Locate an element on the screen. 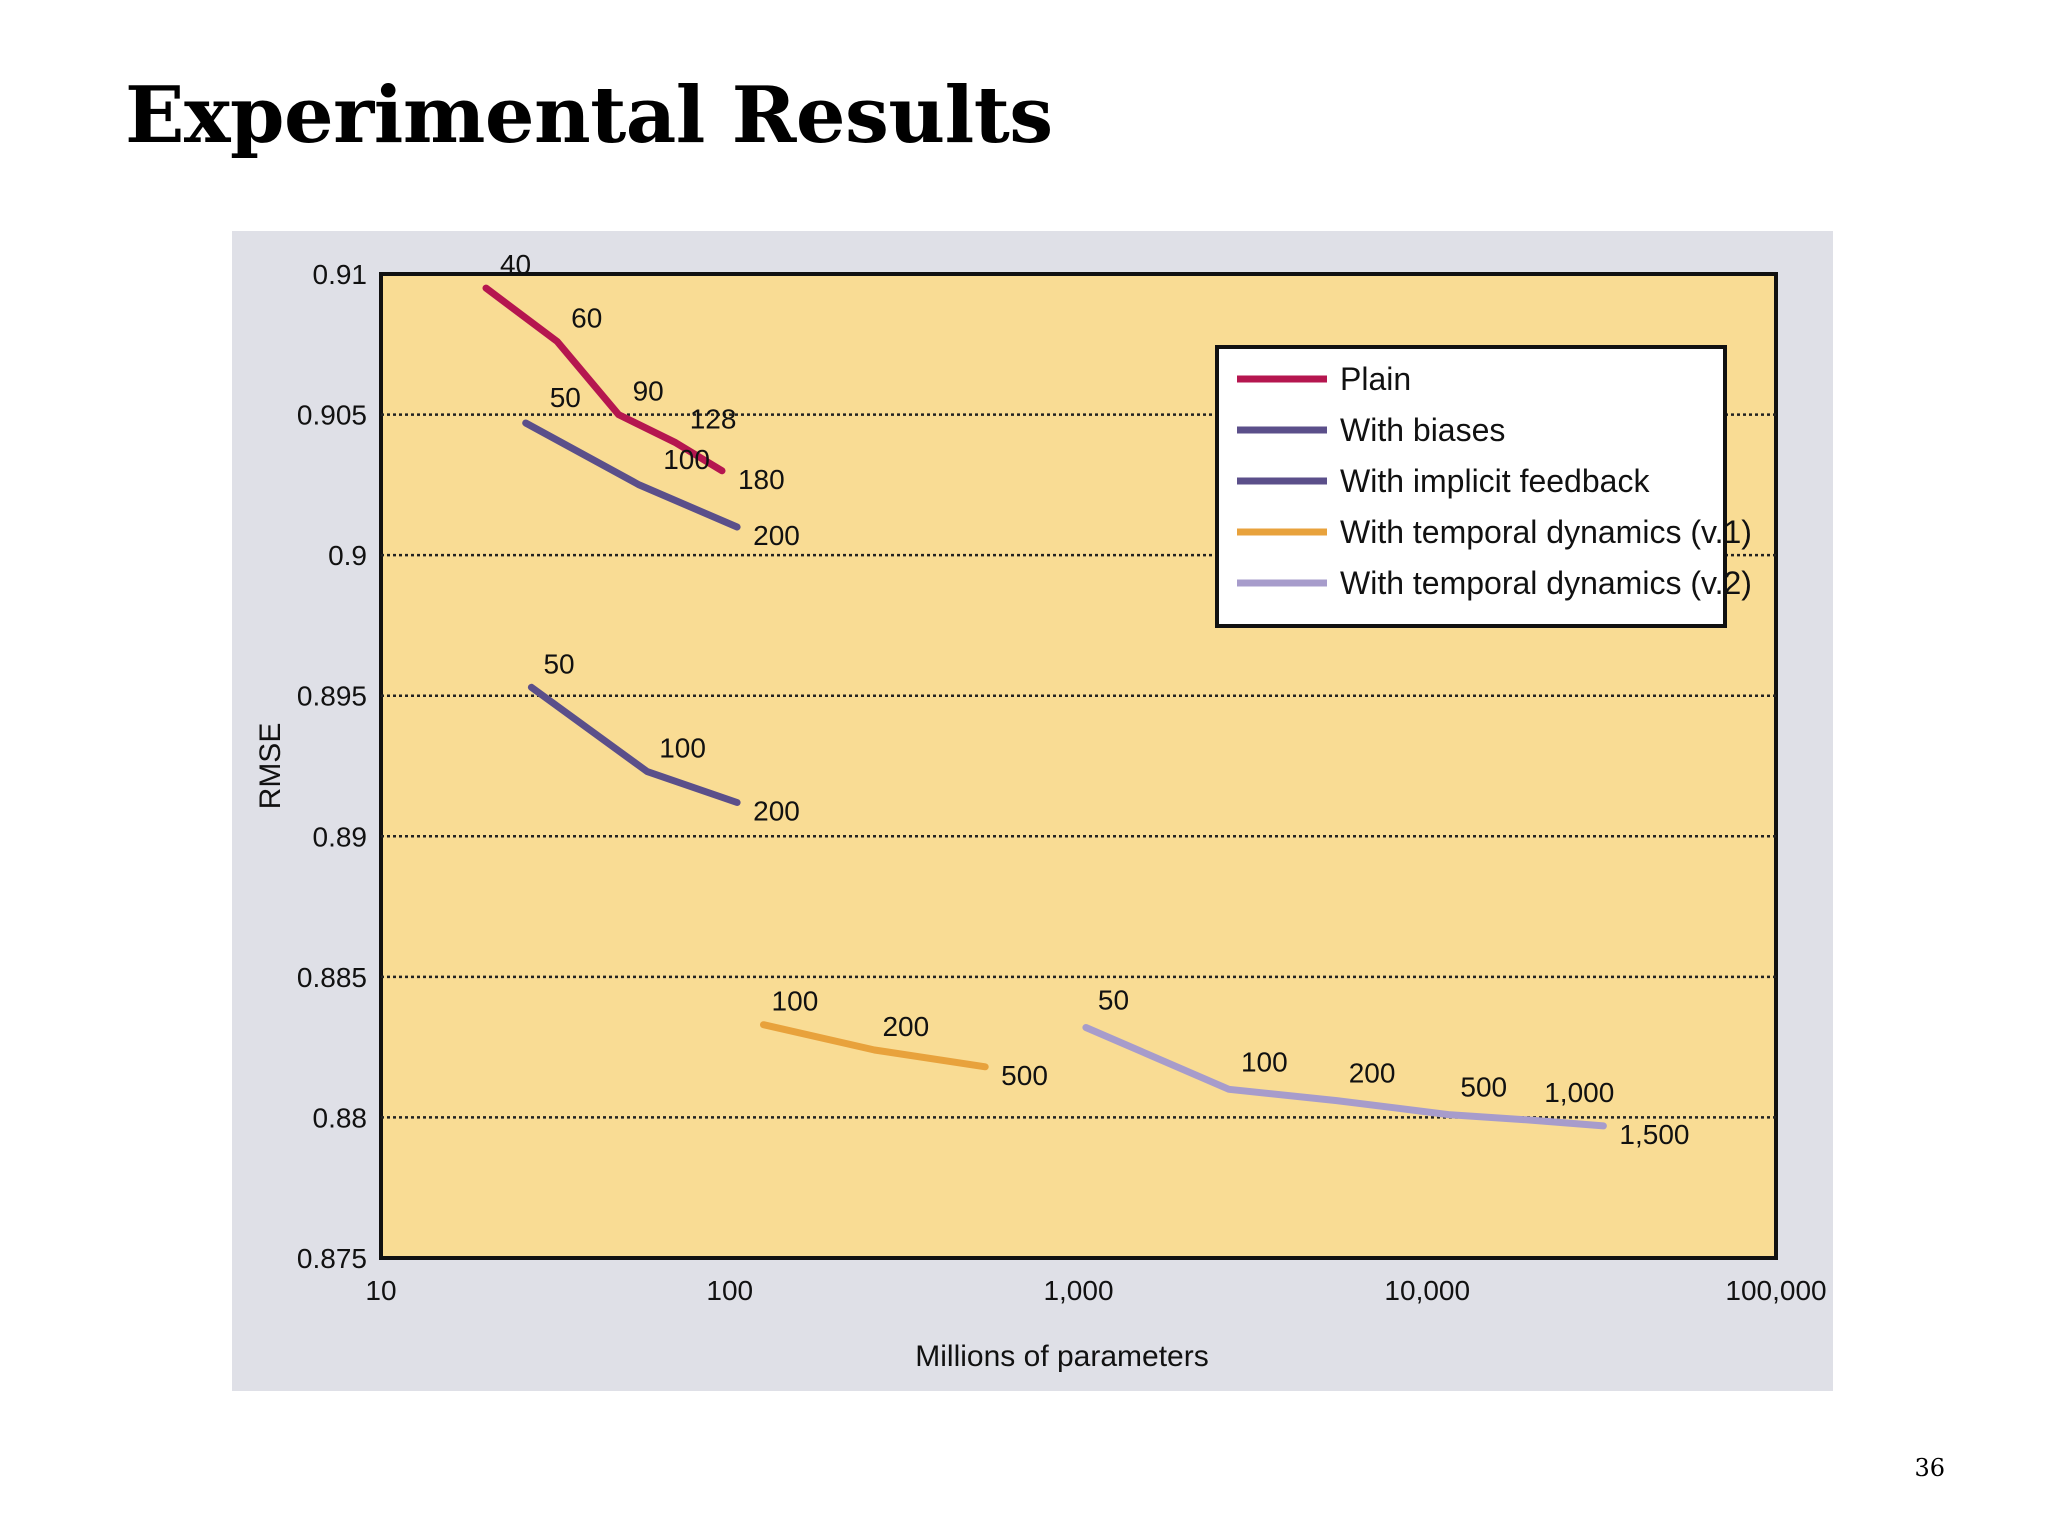 This screenshot has width=2048, height=1536. y-tick-label: 0.885 is located at coordinates (332, 977).